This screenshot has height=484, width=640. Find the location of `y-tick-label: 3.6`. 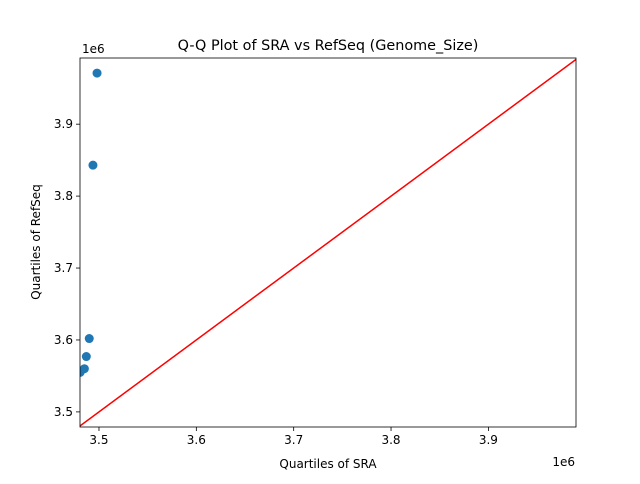

y-tick-label: 3.6 is located at coordinates (63, 340).